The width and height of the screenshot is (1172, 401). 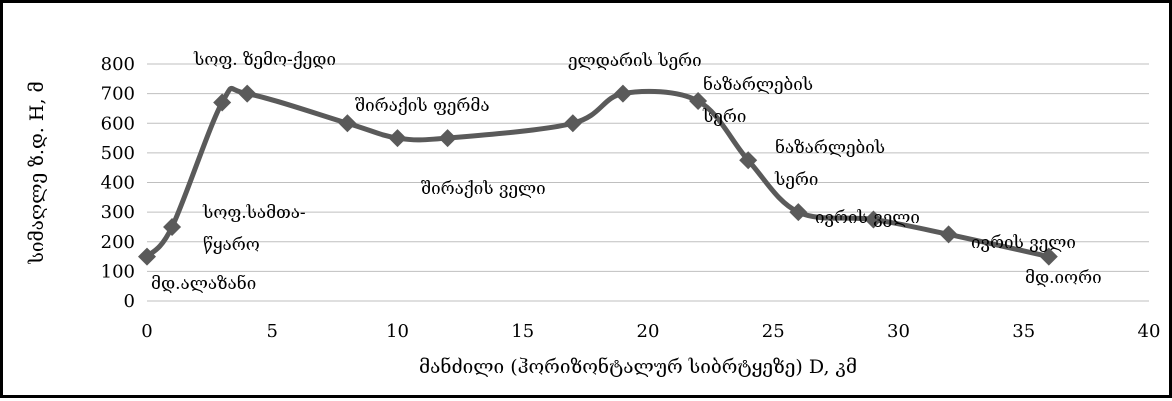 What do you see at coordinates (638, 367) in the screenshot?
I see `x-axis-label: მანძილი (ჰორიზონტალურ სიბრტყეზე) D, კმ` at bounding box center [638, 367].